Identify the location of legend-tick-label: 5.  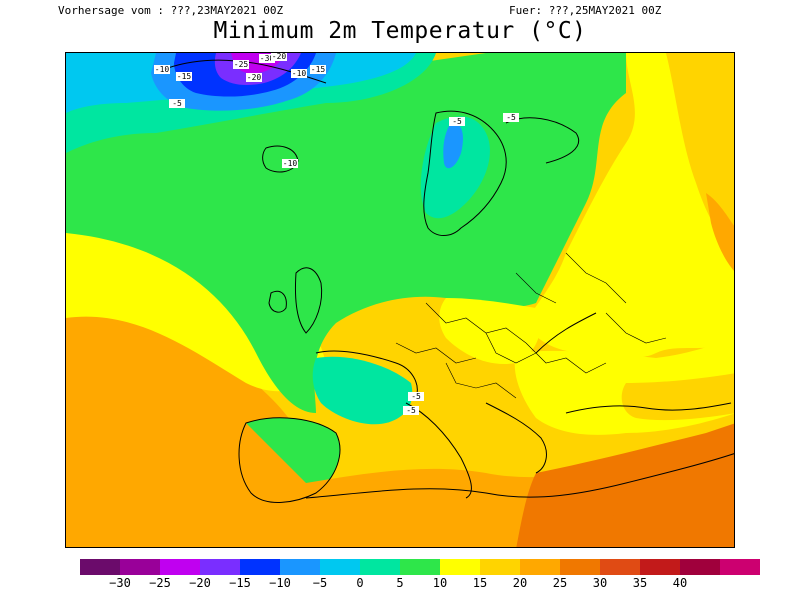
(400, 583).